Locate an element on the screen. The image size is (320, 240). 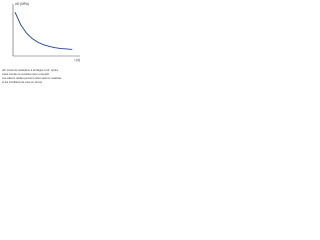
data-line is located at coordinates (43, 30).